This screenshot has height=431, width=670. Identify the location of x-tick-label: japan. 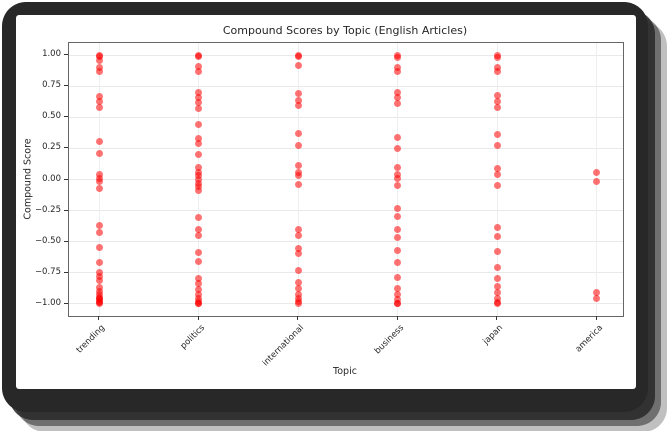
(493, 335).